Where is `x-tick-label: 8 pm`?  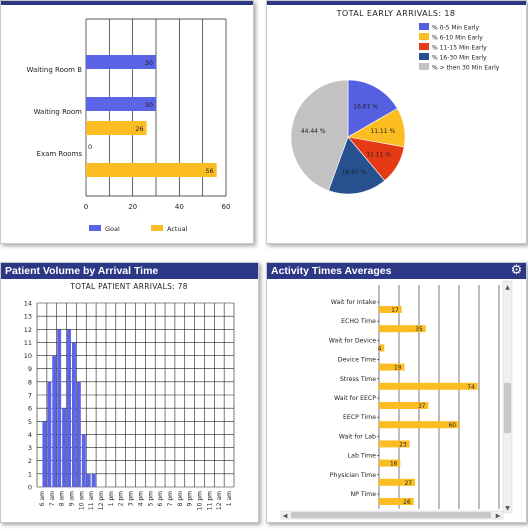 x-tick-label: 8 pm is located at coordinates (180, 499).